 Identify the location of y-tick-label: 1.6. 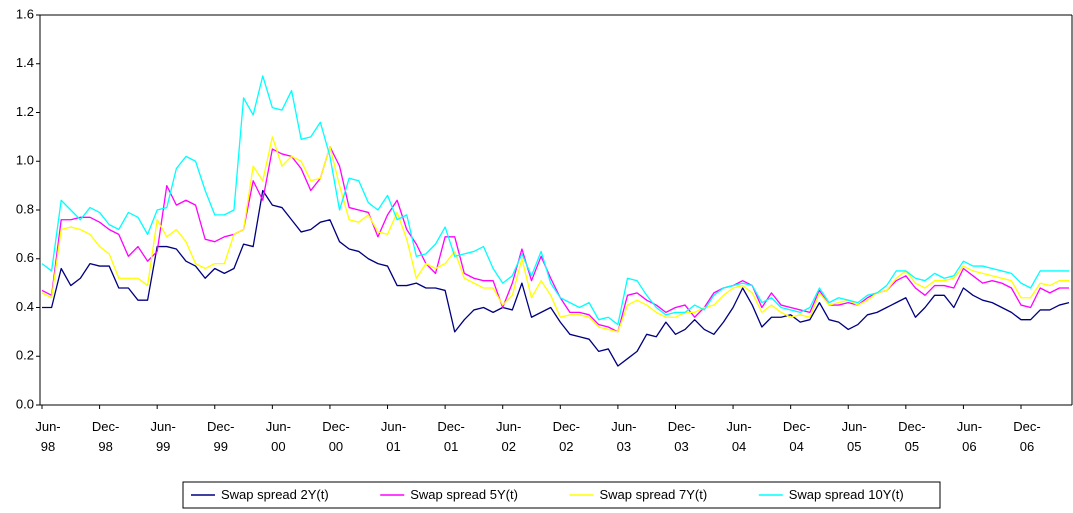
(25, 13).